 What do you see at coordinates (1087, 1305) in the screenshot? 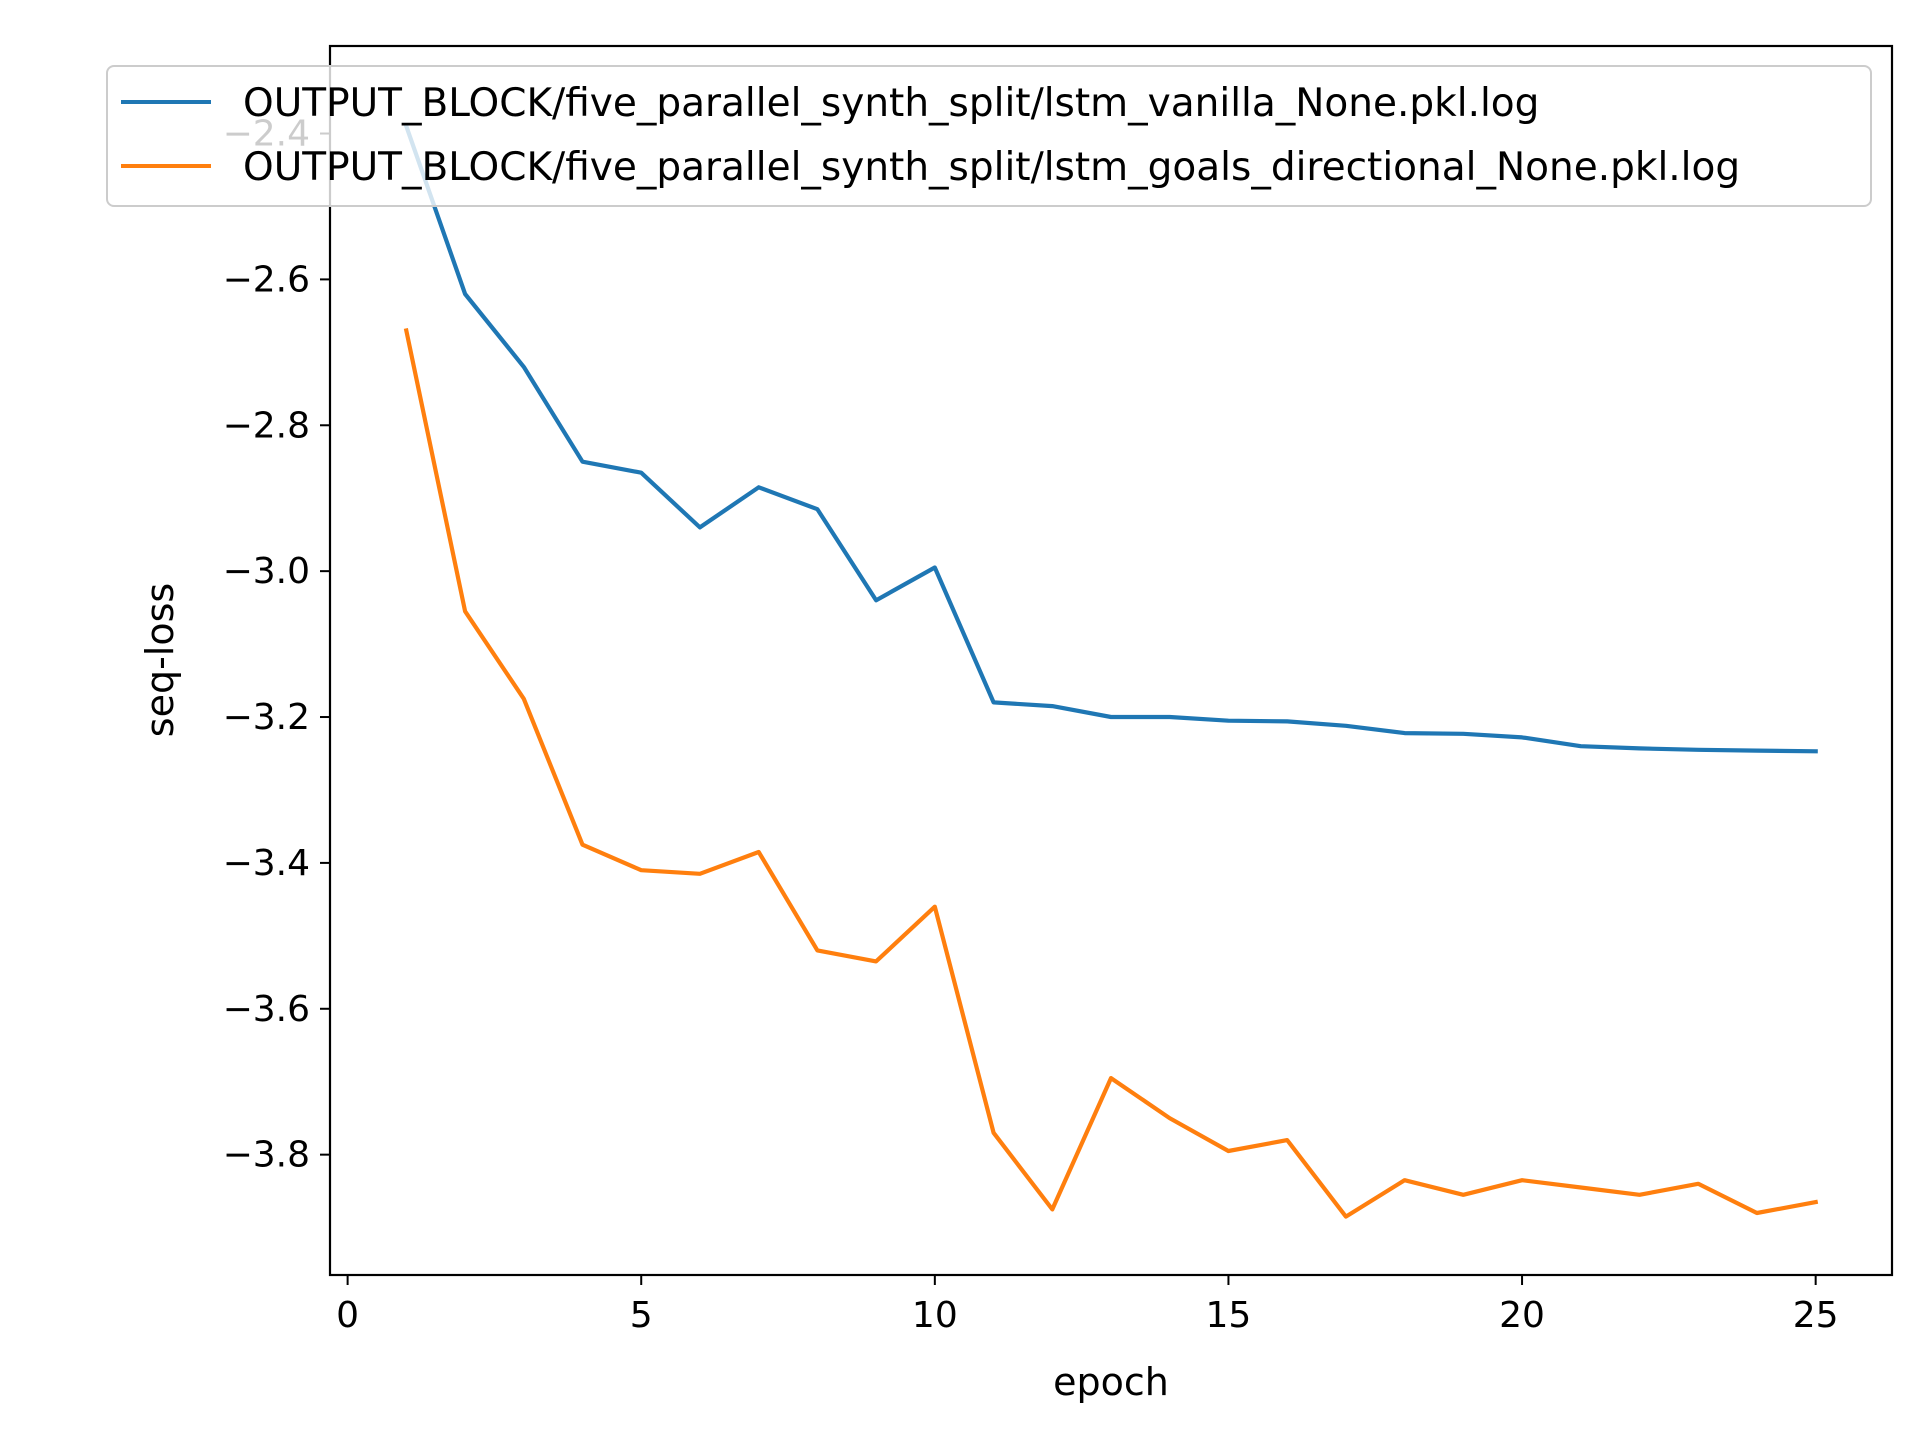
I see `x-axis: 0 5 10 15 20 25` at bounding box center [1087, 1305].